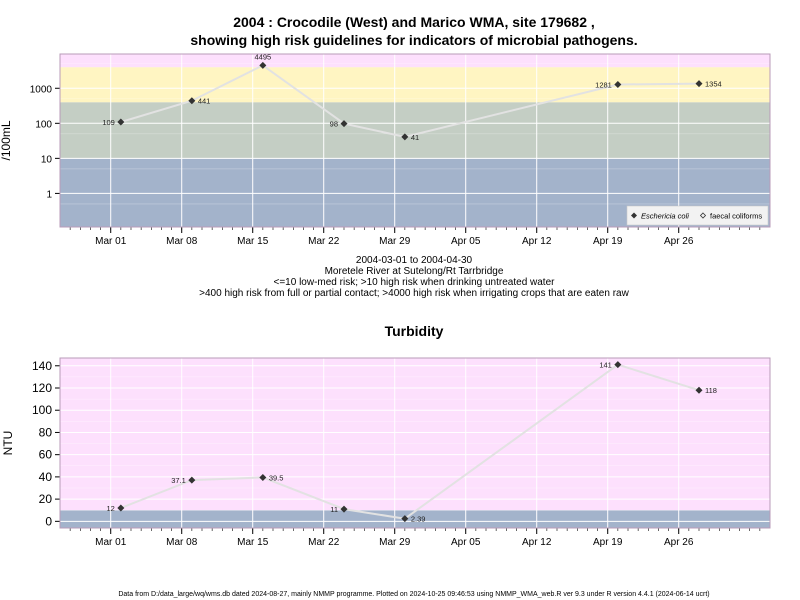  What do you see at coordinates (418, 519) in the screenshot?
I see `data-label: 2.39` at bounding box center [418, 519].